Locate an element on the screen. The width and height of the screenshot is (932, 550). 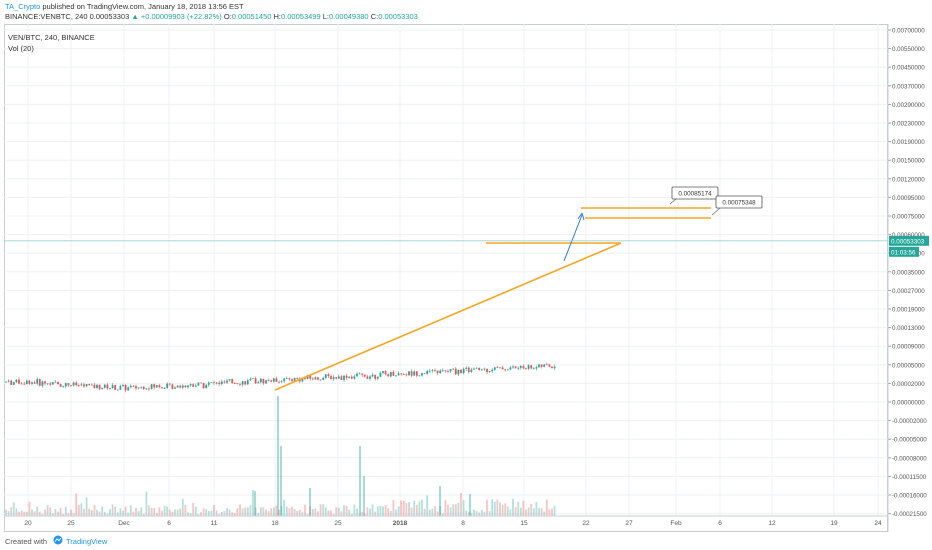
y-tick-label: 0.00009000 is located at coordinates (908, 347).